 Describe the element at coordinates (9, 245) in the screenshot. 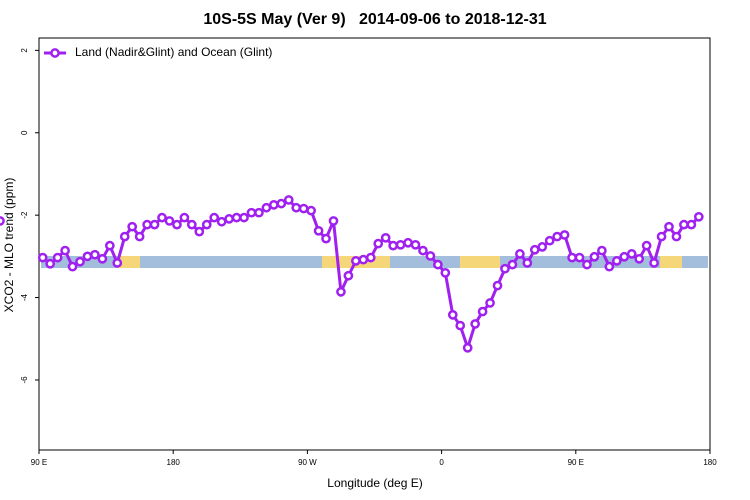

I see `y-axis-label: XCO2 - MLO trend (ppm)` at that location.